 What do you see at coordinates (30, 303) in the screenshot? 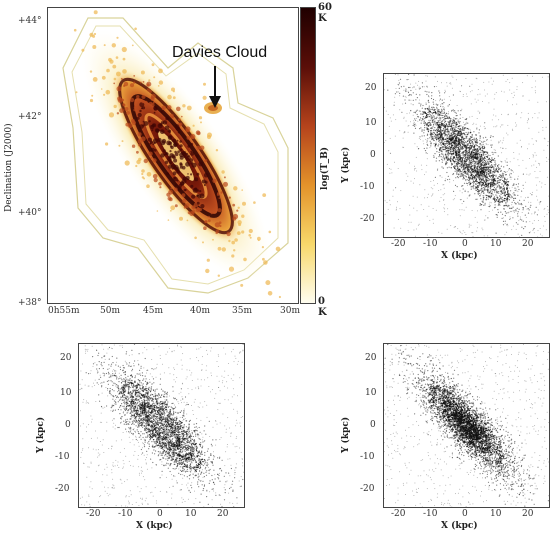
I see `hi-map-ytick: +38°` at bounding box center [30, 303].